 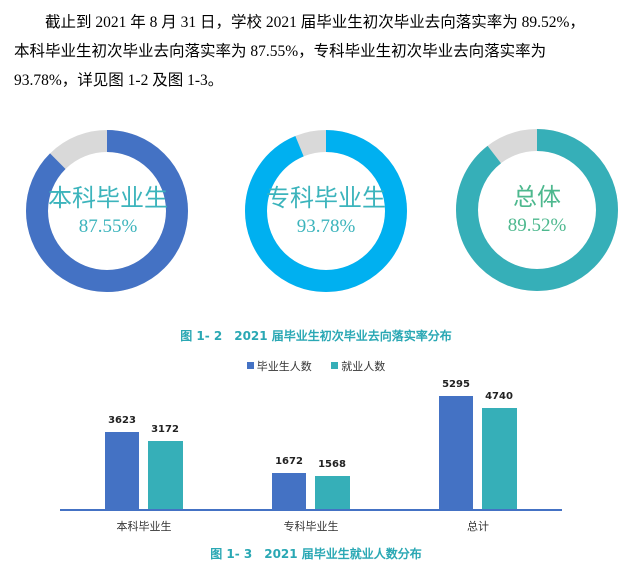 I want to click on donut-value: 87.55%, so click(x=108, y=226).